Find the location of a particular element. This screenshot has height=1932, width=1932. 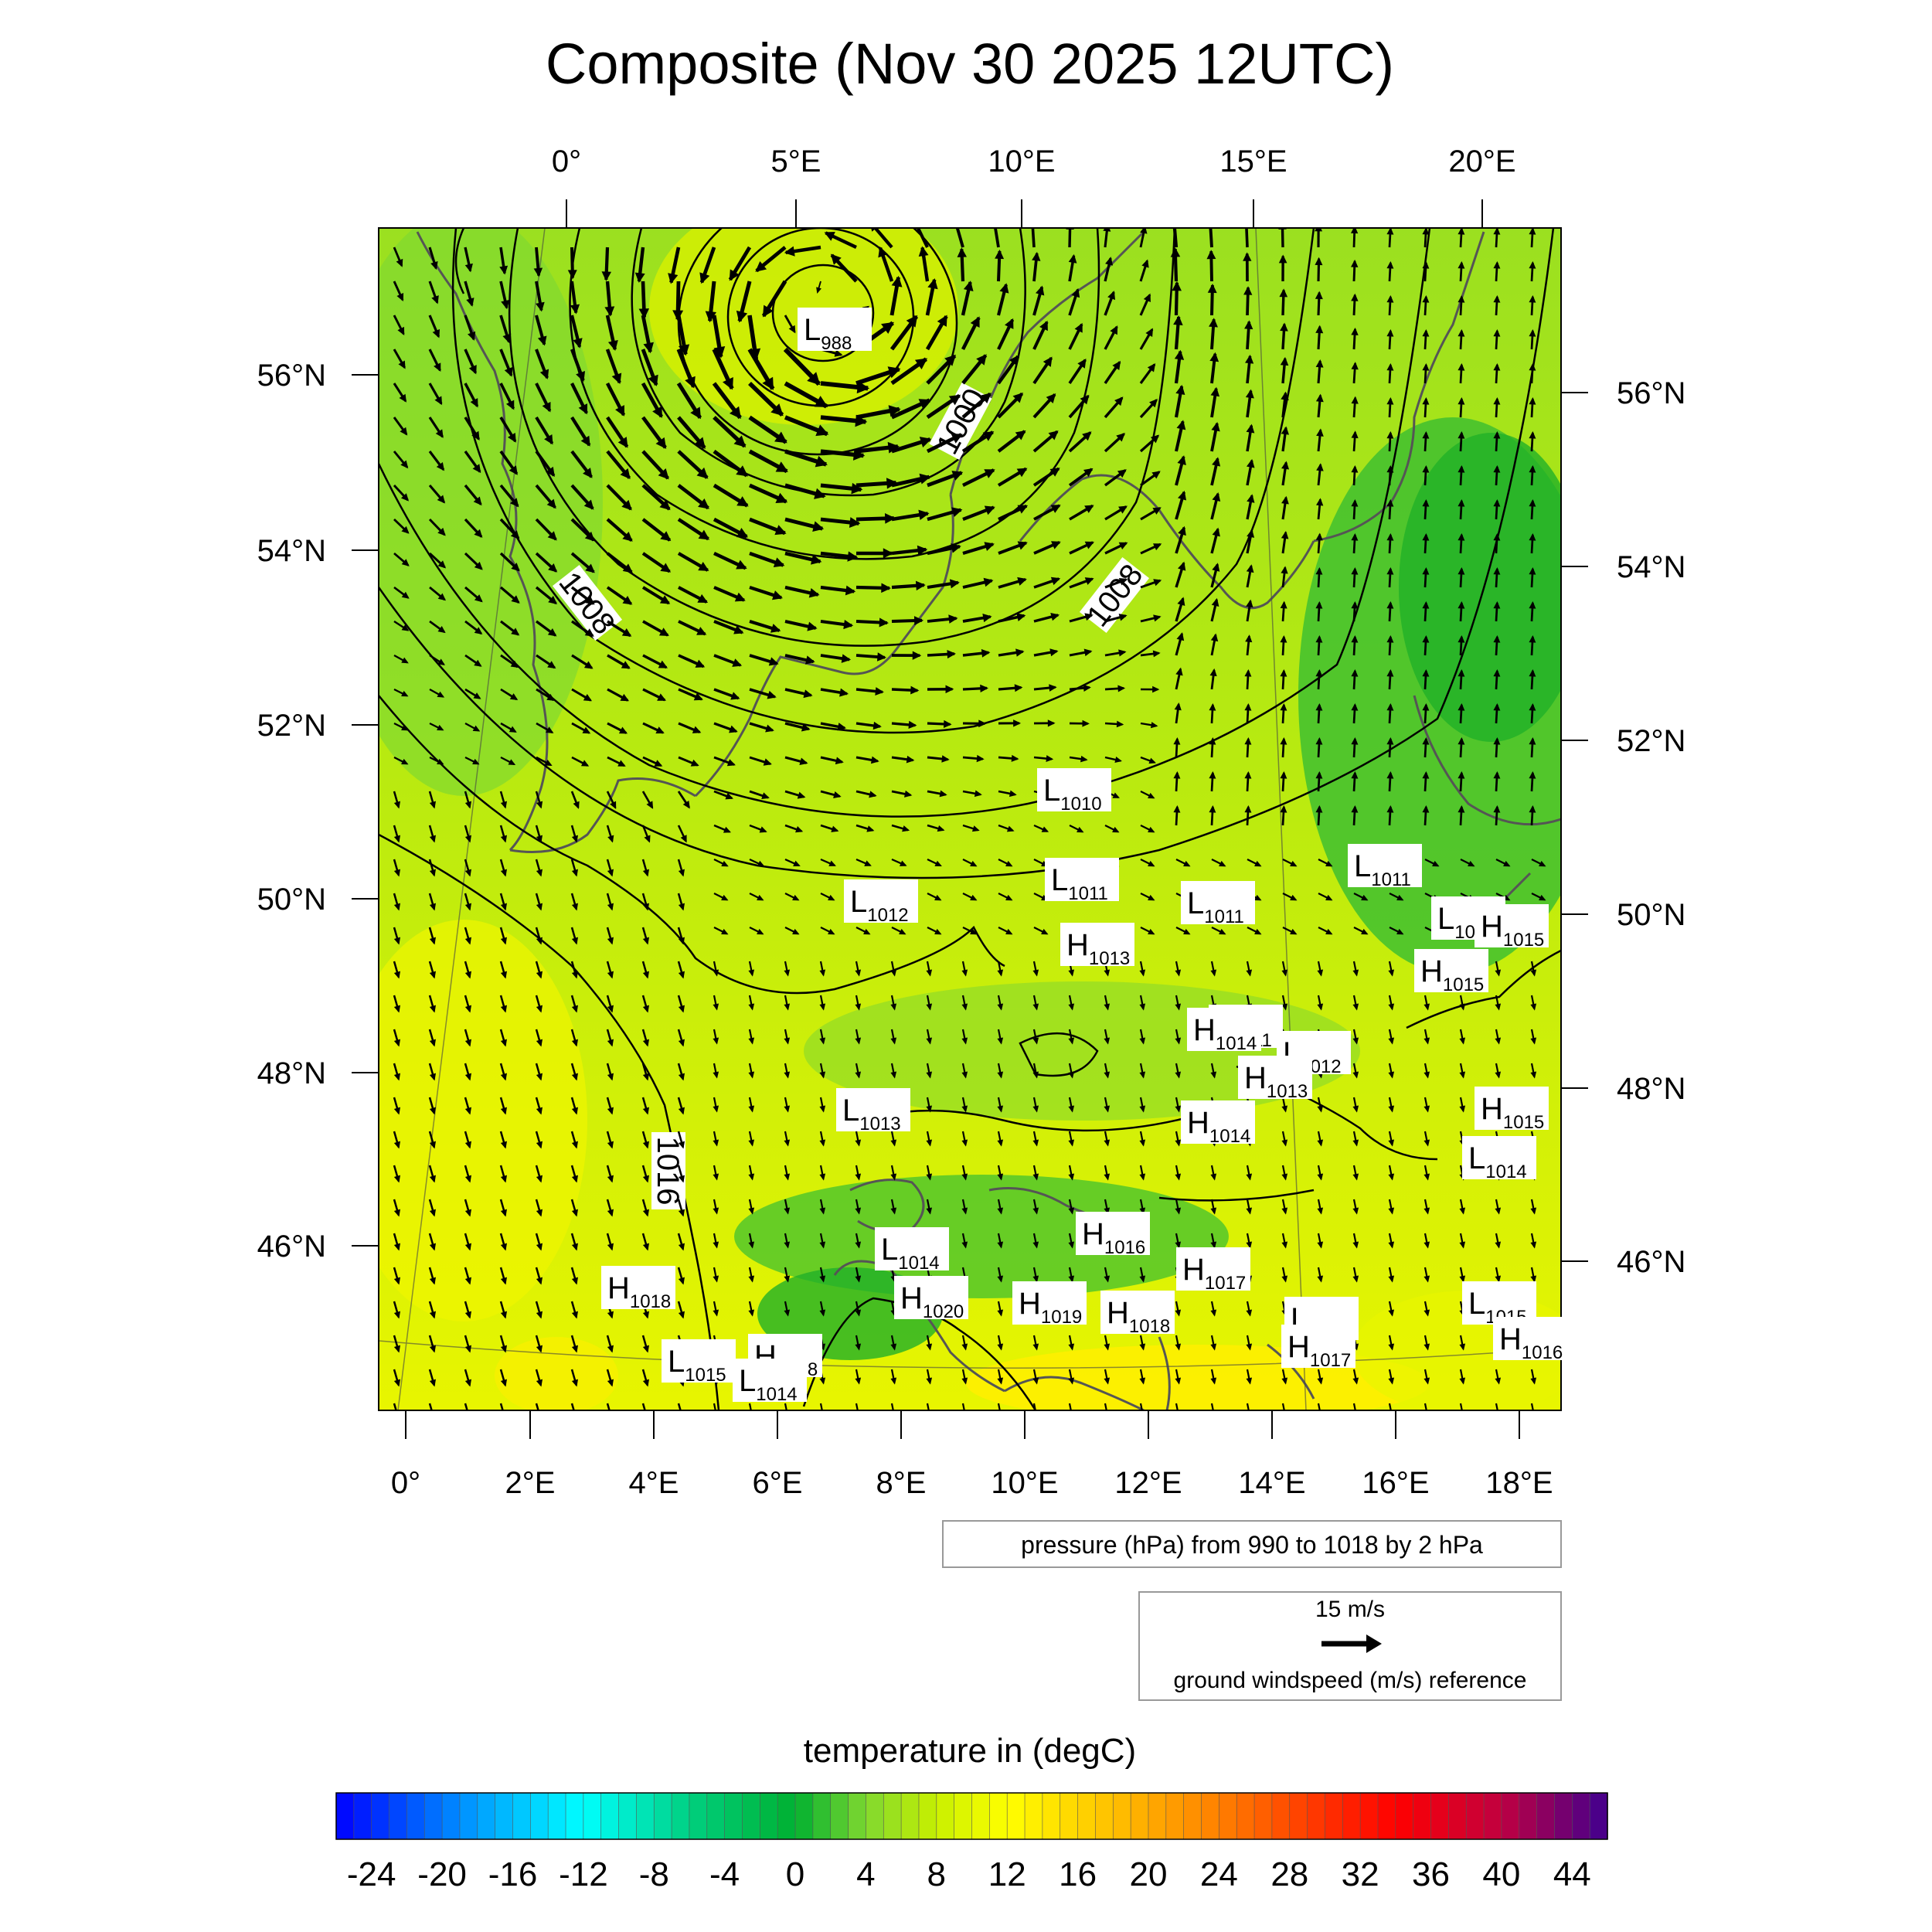

bottom-lon-label: 16°E is located at coordinates (1396, 1483).